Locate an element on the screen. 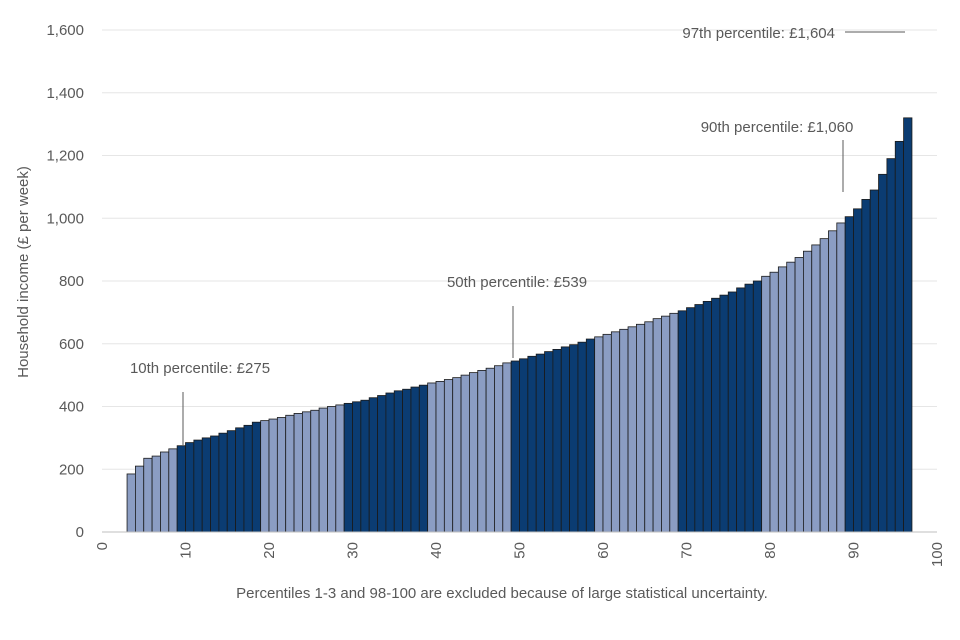 This screenshot has height=640, width=960. bar-p94 is located at coordinates (883, 353).